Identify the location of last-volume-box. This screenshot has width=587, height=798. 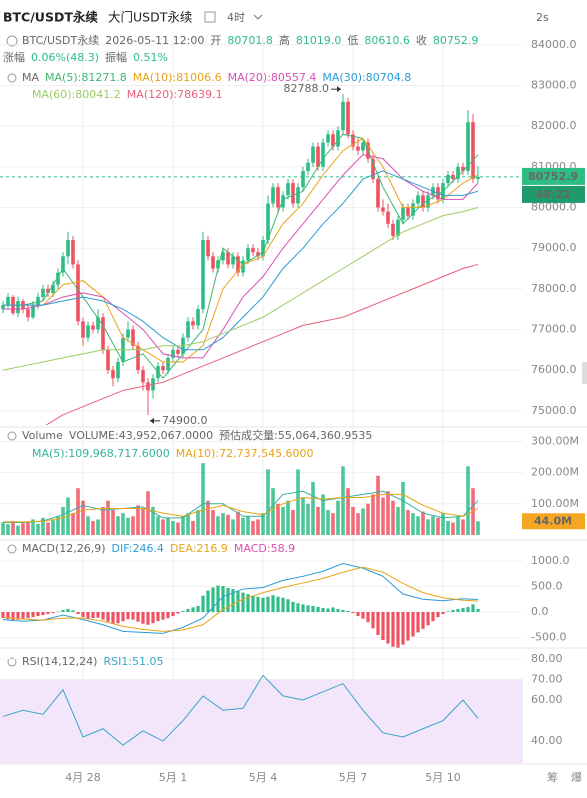
(553, 521).